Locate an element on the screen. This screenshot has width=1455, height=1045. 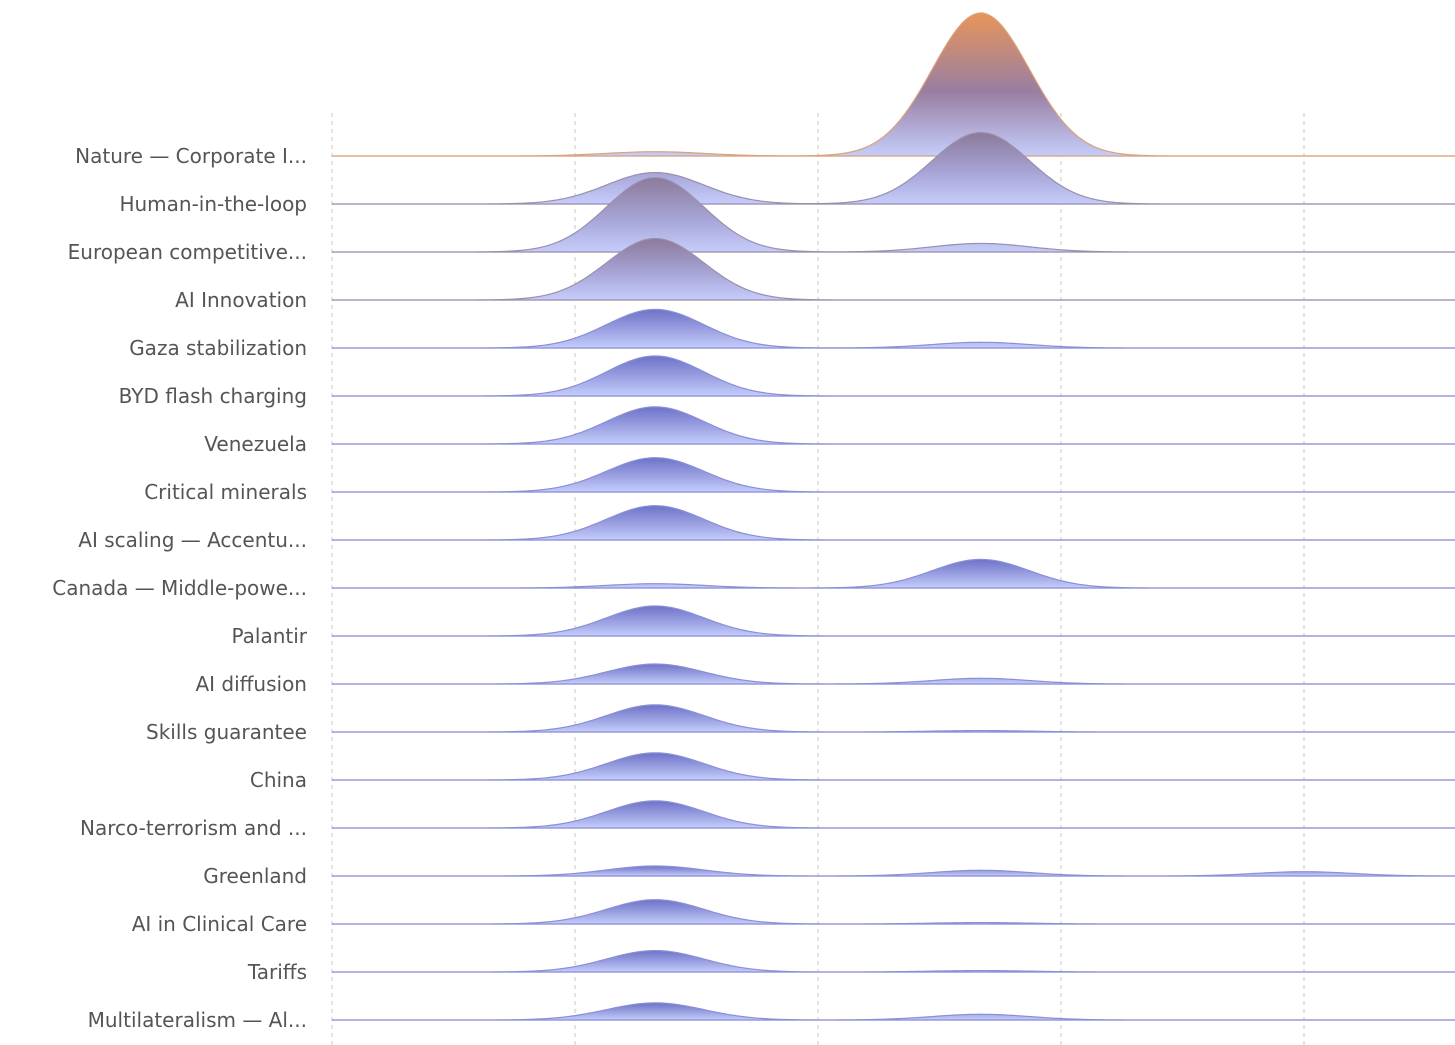
row-label: Tariffs is located at coordinates (277, 972).